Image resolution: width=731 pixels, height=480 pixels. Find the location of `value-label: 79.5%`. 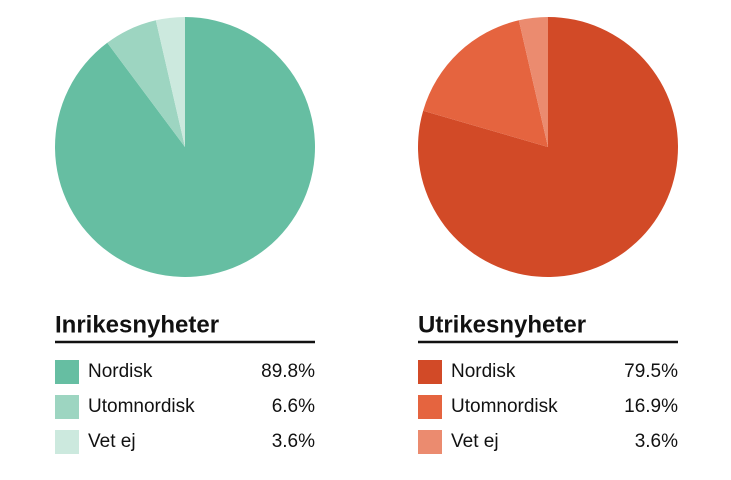

value-label: 79.5% is located at coordinates (651, 371).